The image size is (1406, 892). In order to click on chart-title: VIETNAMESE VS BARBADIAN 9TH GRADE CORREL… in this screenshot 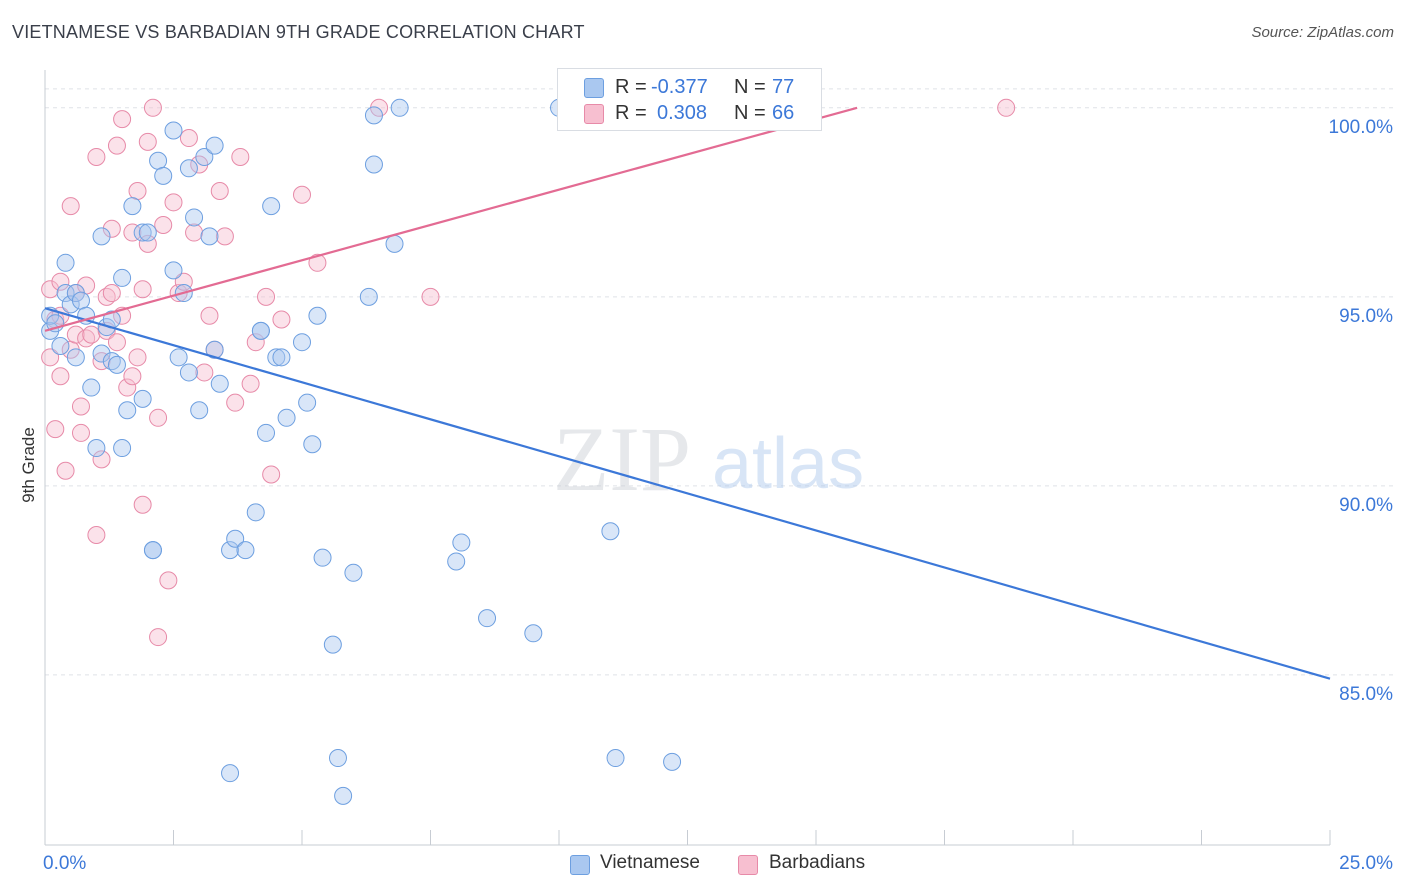, I will do `click(298, 32)`.